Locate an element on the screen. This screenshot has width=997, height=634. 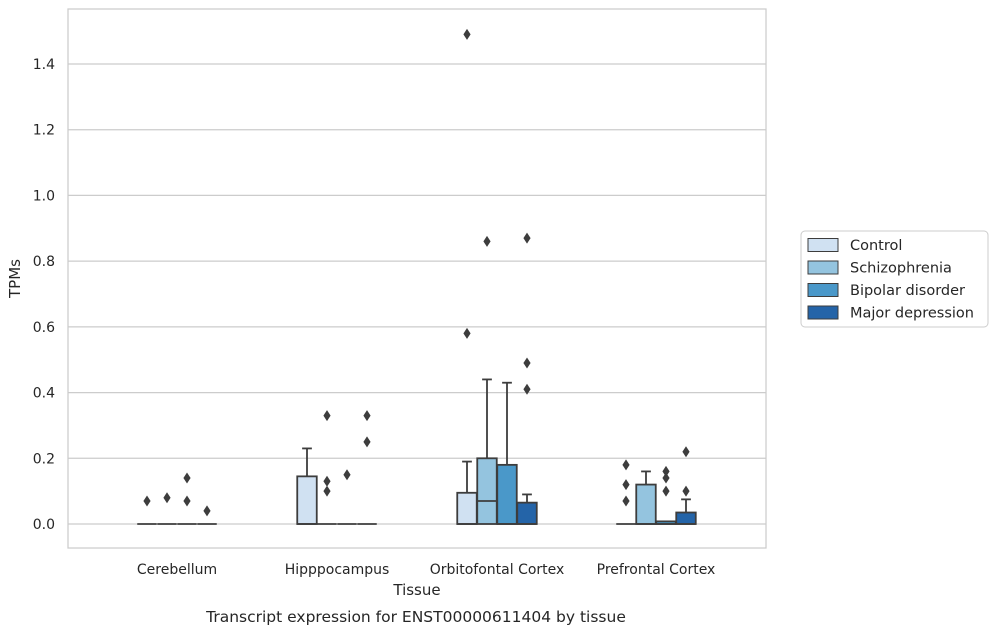
y-axis-label: TPMs is located at coordinates (15, 279).